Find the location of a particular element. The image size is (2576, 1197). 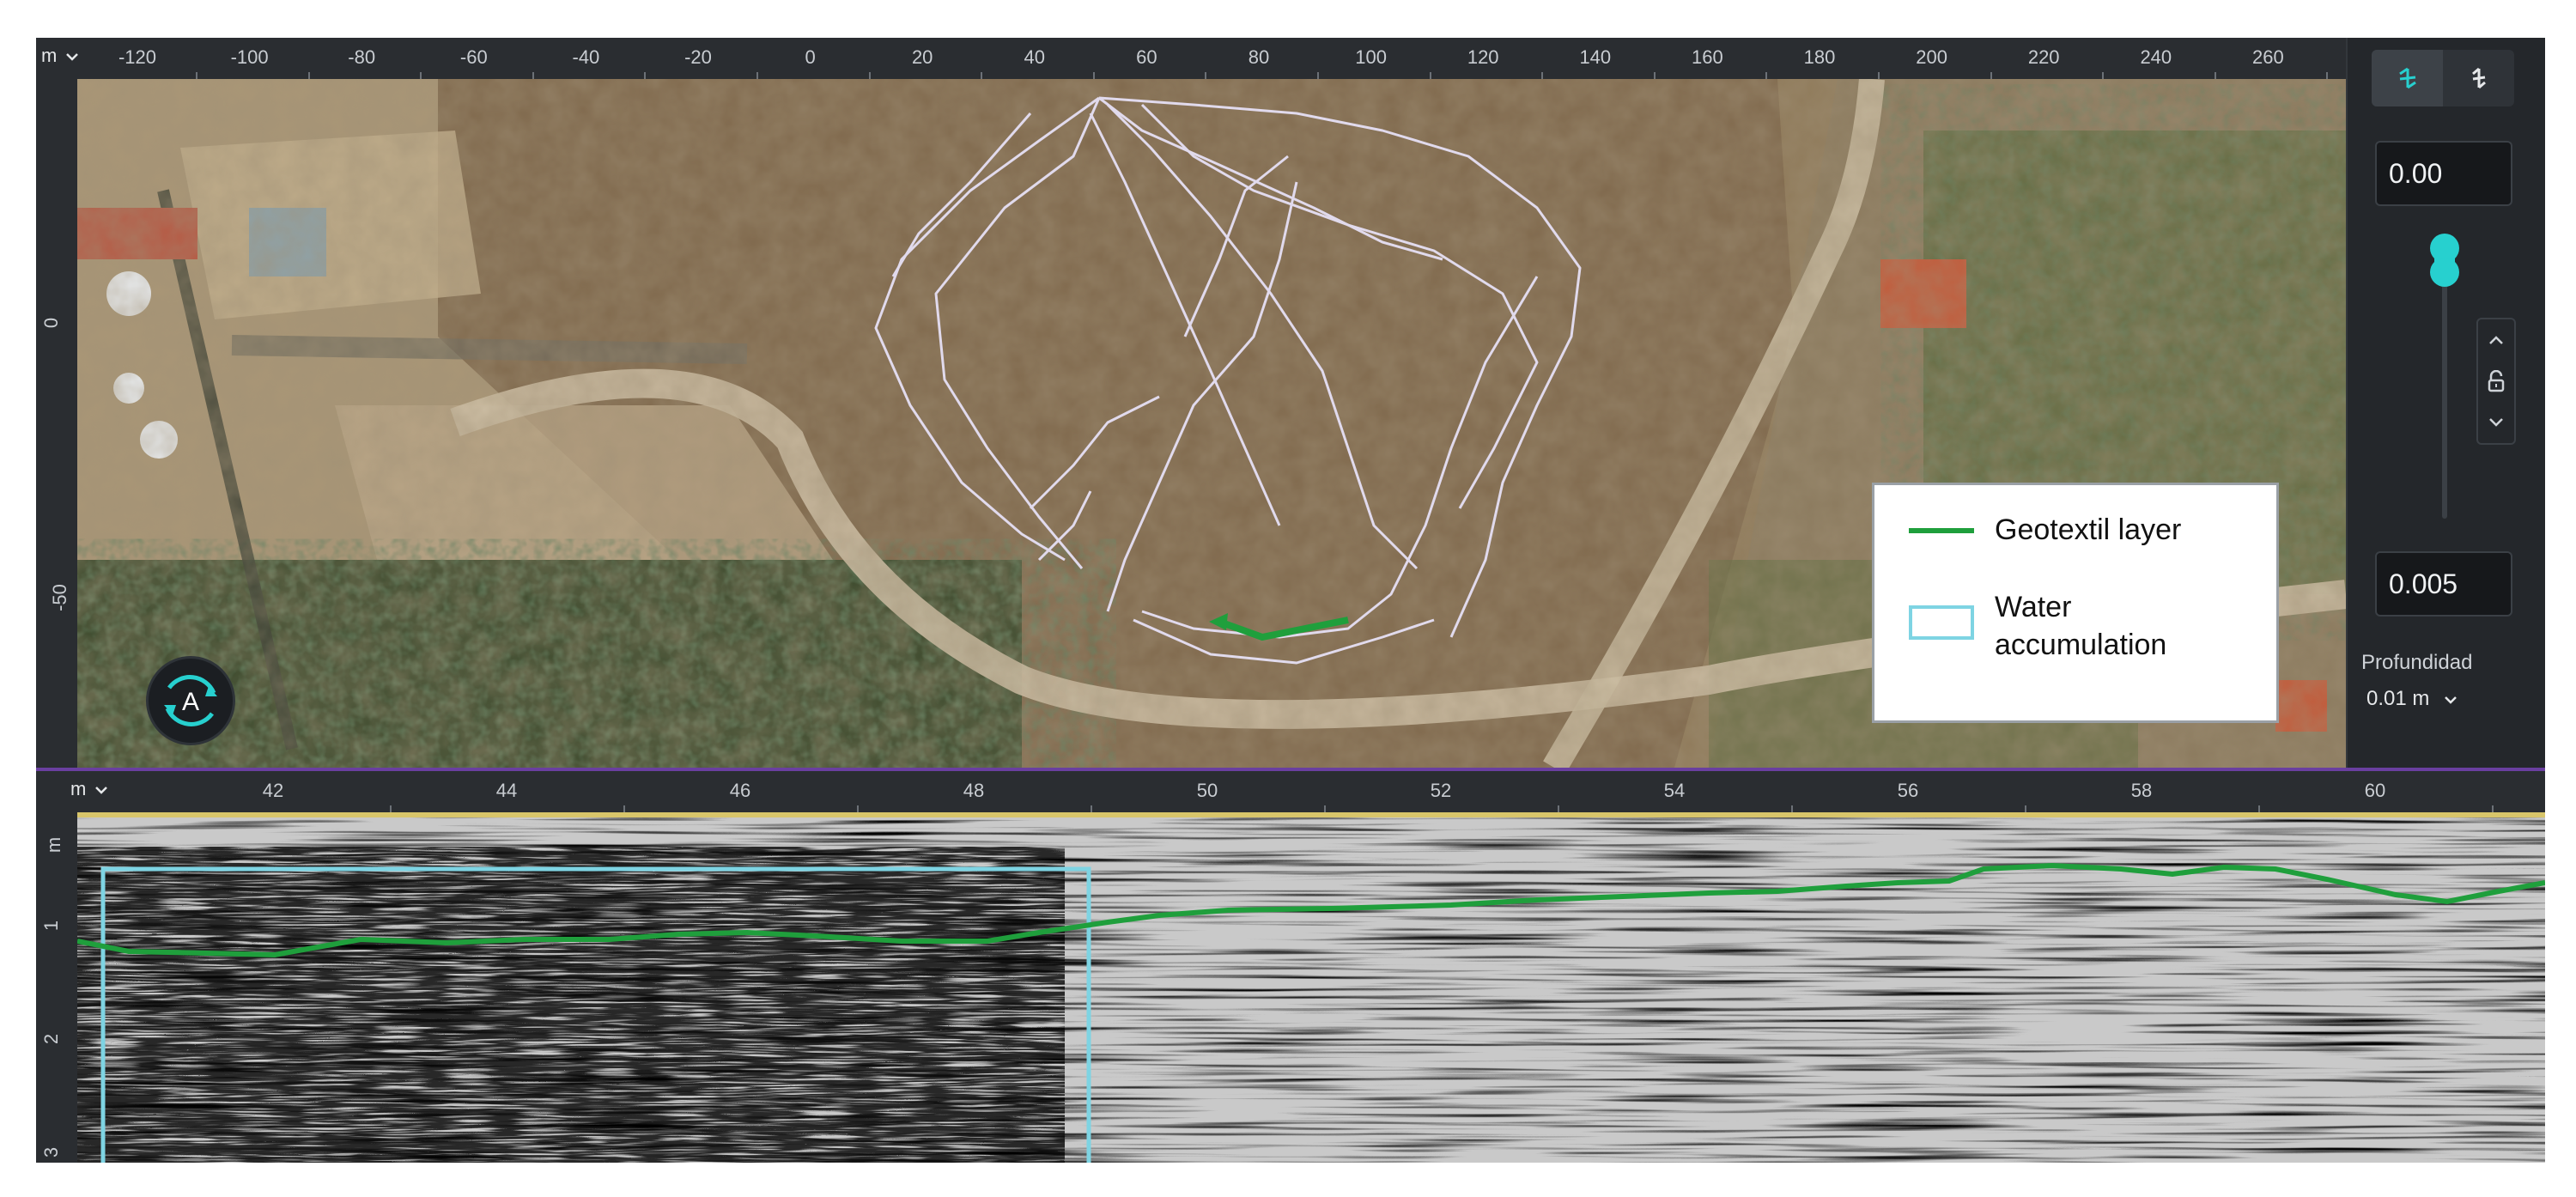

radar-unit-label: m is located at coordinates (78, 788).